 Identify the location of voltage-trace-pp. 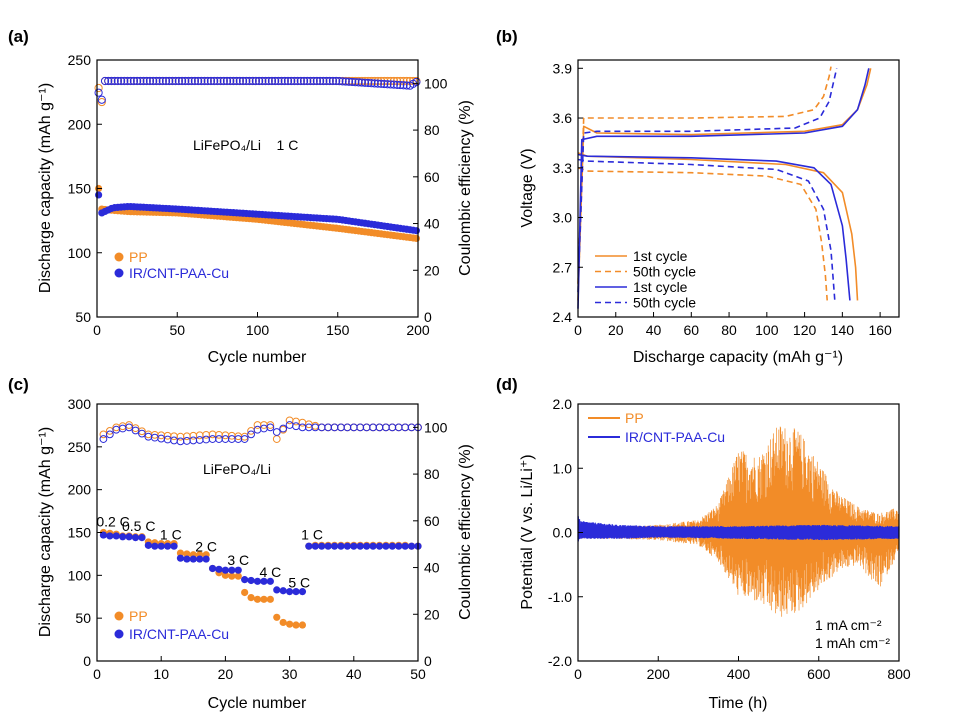
(738, 521).